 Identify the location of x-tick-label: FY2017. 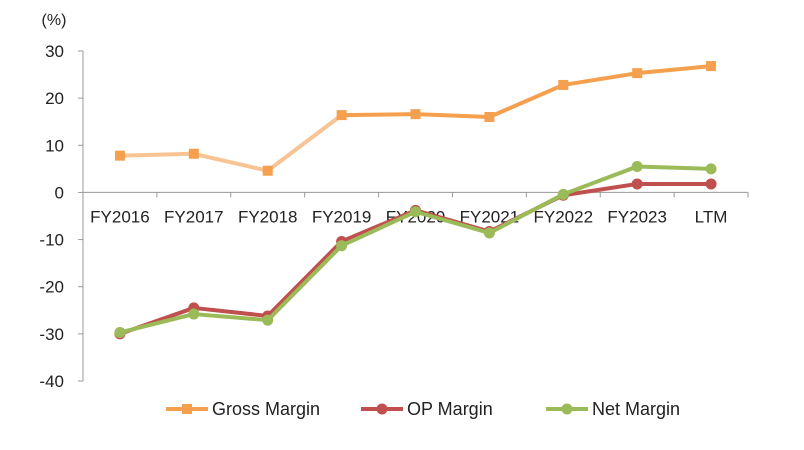
(194, 216).